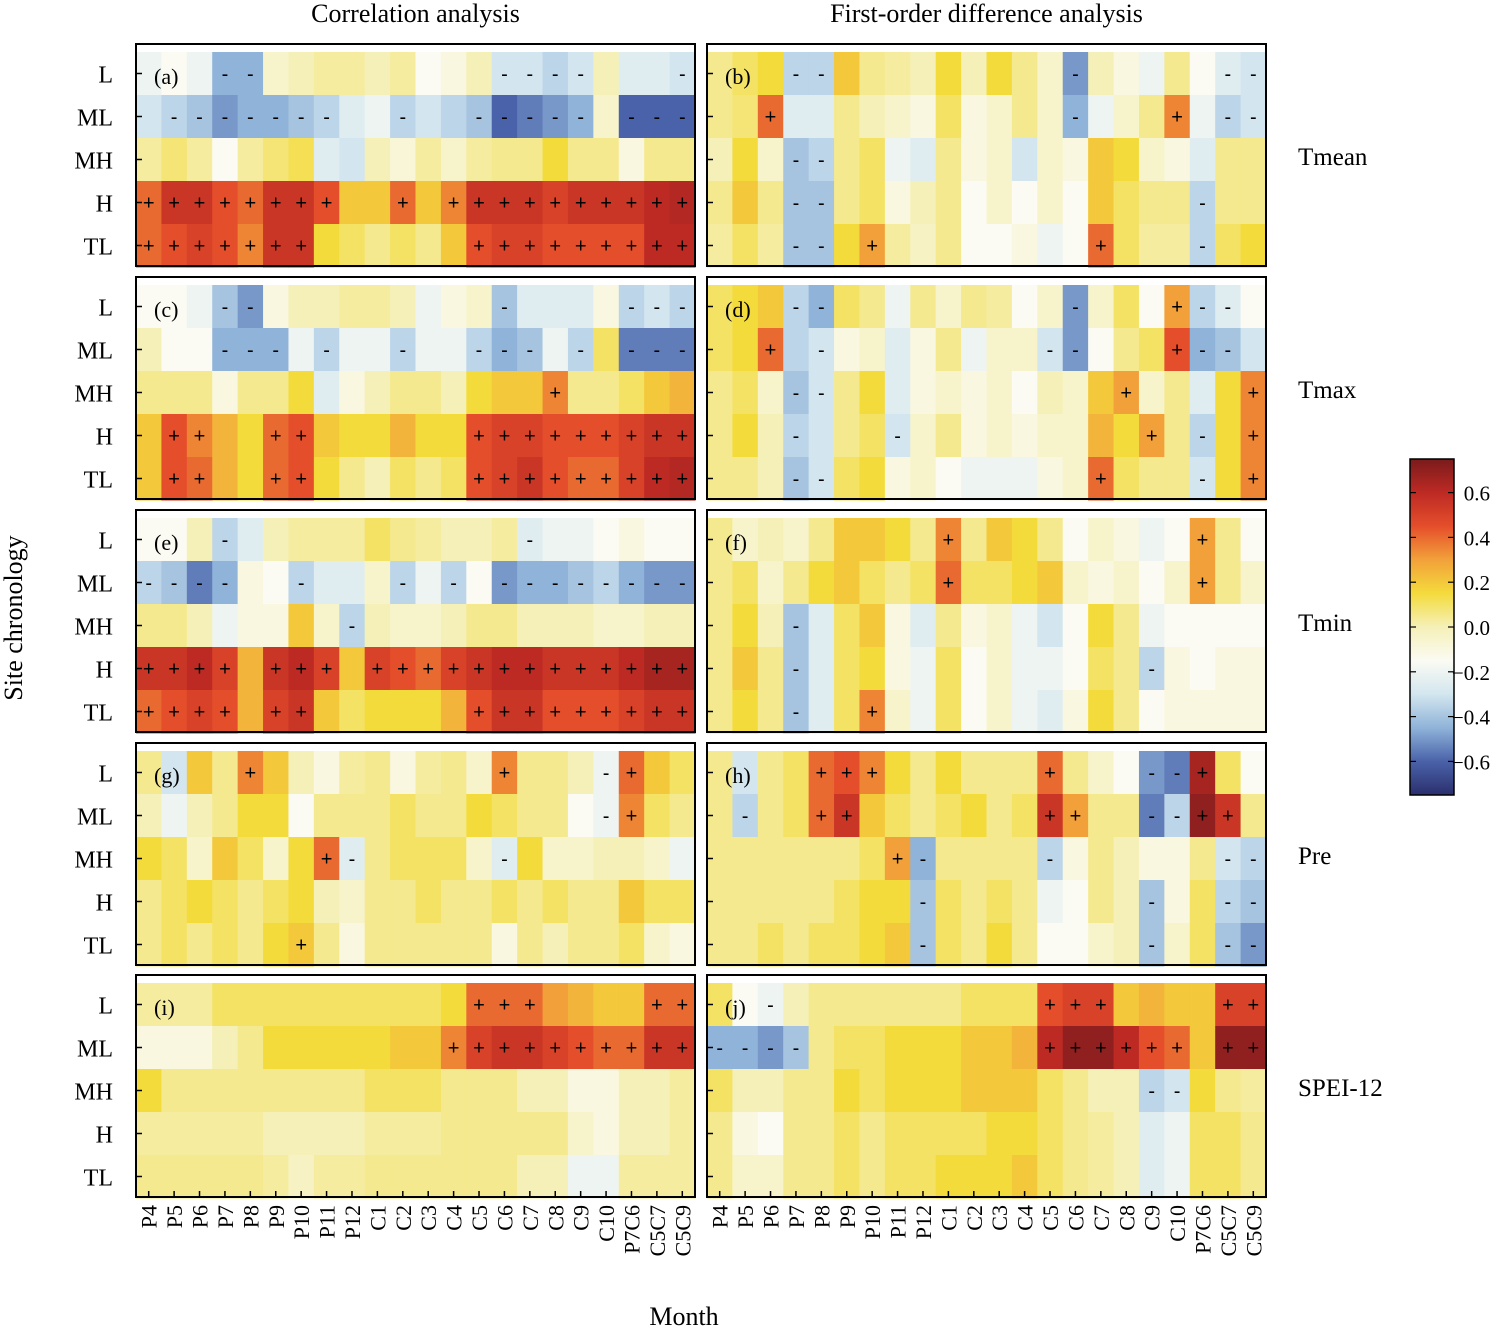  What do you see at coordinates (105, 1007) in the screenshot?
I see `site-label: L` at bounding box center [105, 1007].